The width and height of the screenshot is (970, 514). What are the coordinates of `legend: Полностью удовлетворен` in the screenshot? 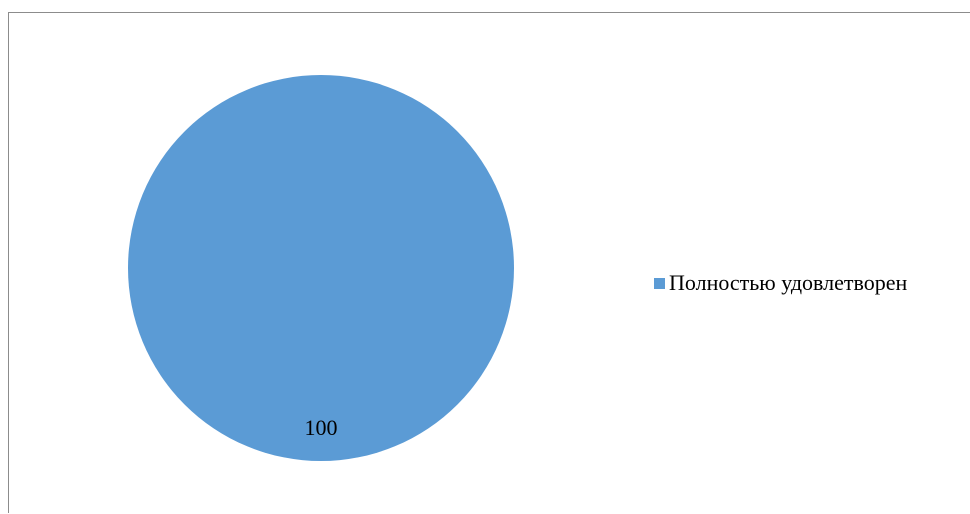 It's located at (780, 283).